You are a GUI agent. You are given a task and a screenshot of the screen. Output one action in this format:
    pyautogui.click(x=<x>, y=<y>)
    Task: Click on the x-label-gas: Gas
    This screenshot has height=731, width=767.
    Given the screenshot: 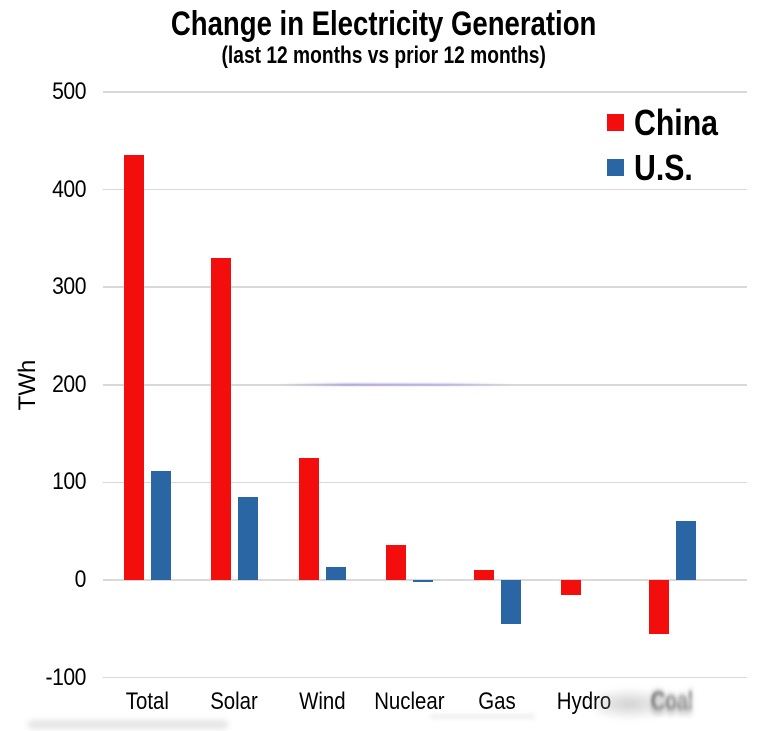 What is the action you would take?
    pyautogui.click(x=497, y=702)
    